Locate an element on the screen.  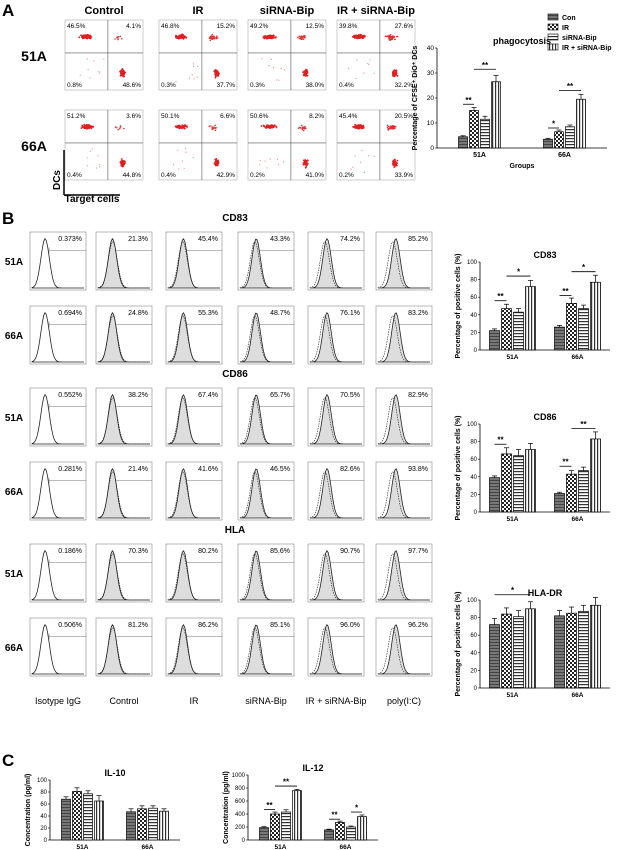
quadrant-percent: 50.1% is located at coordinates (170, 116).